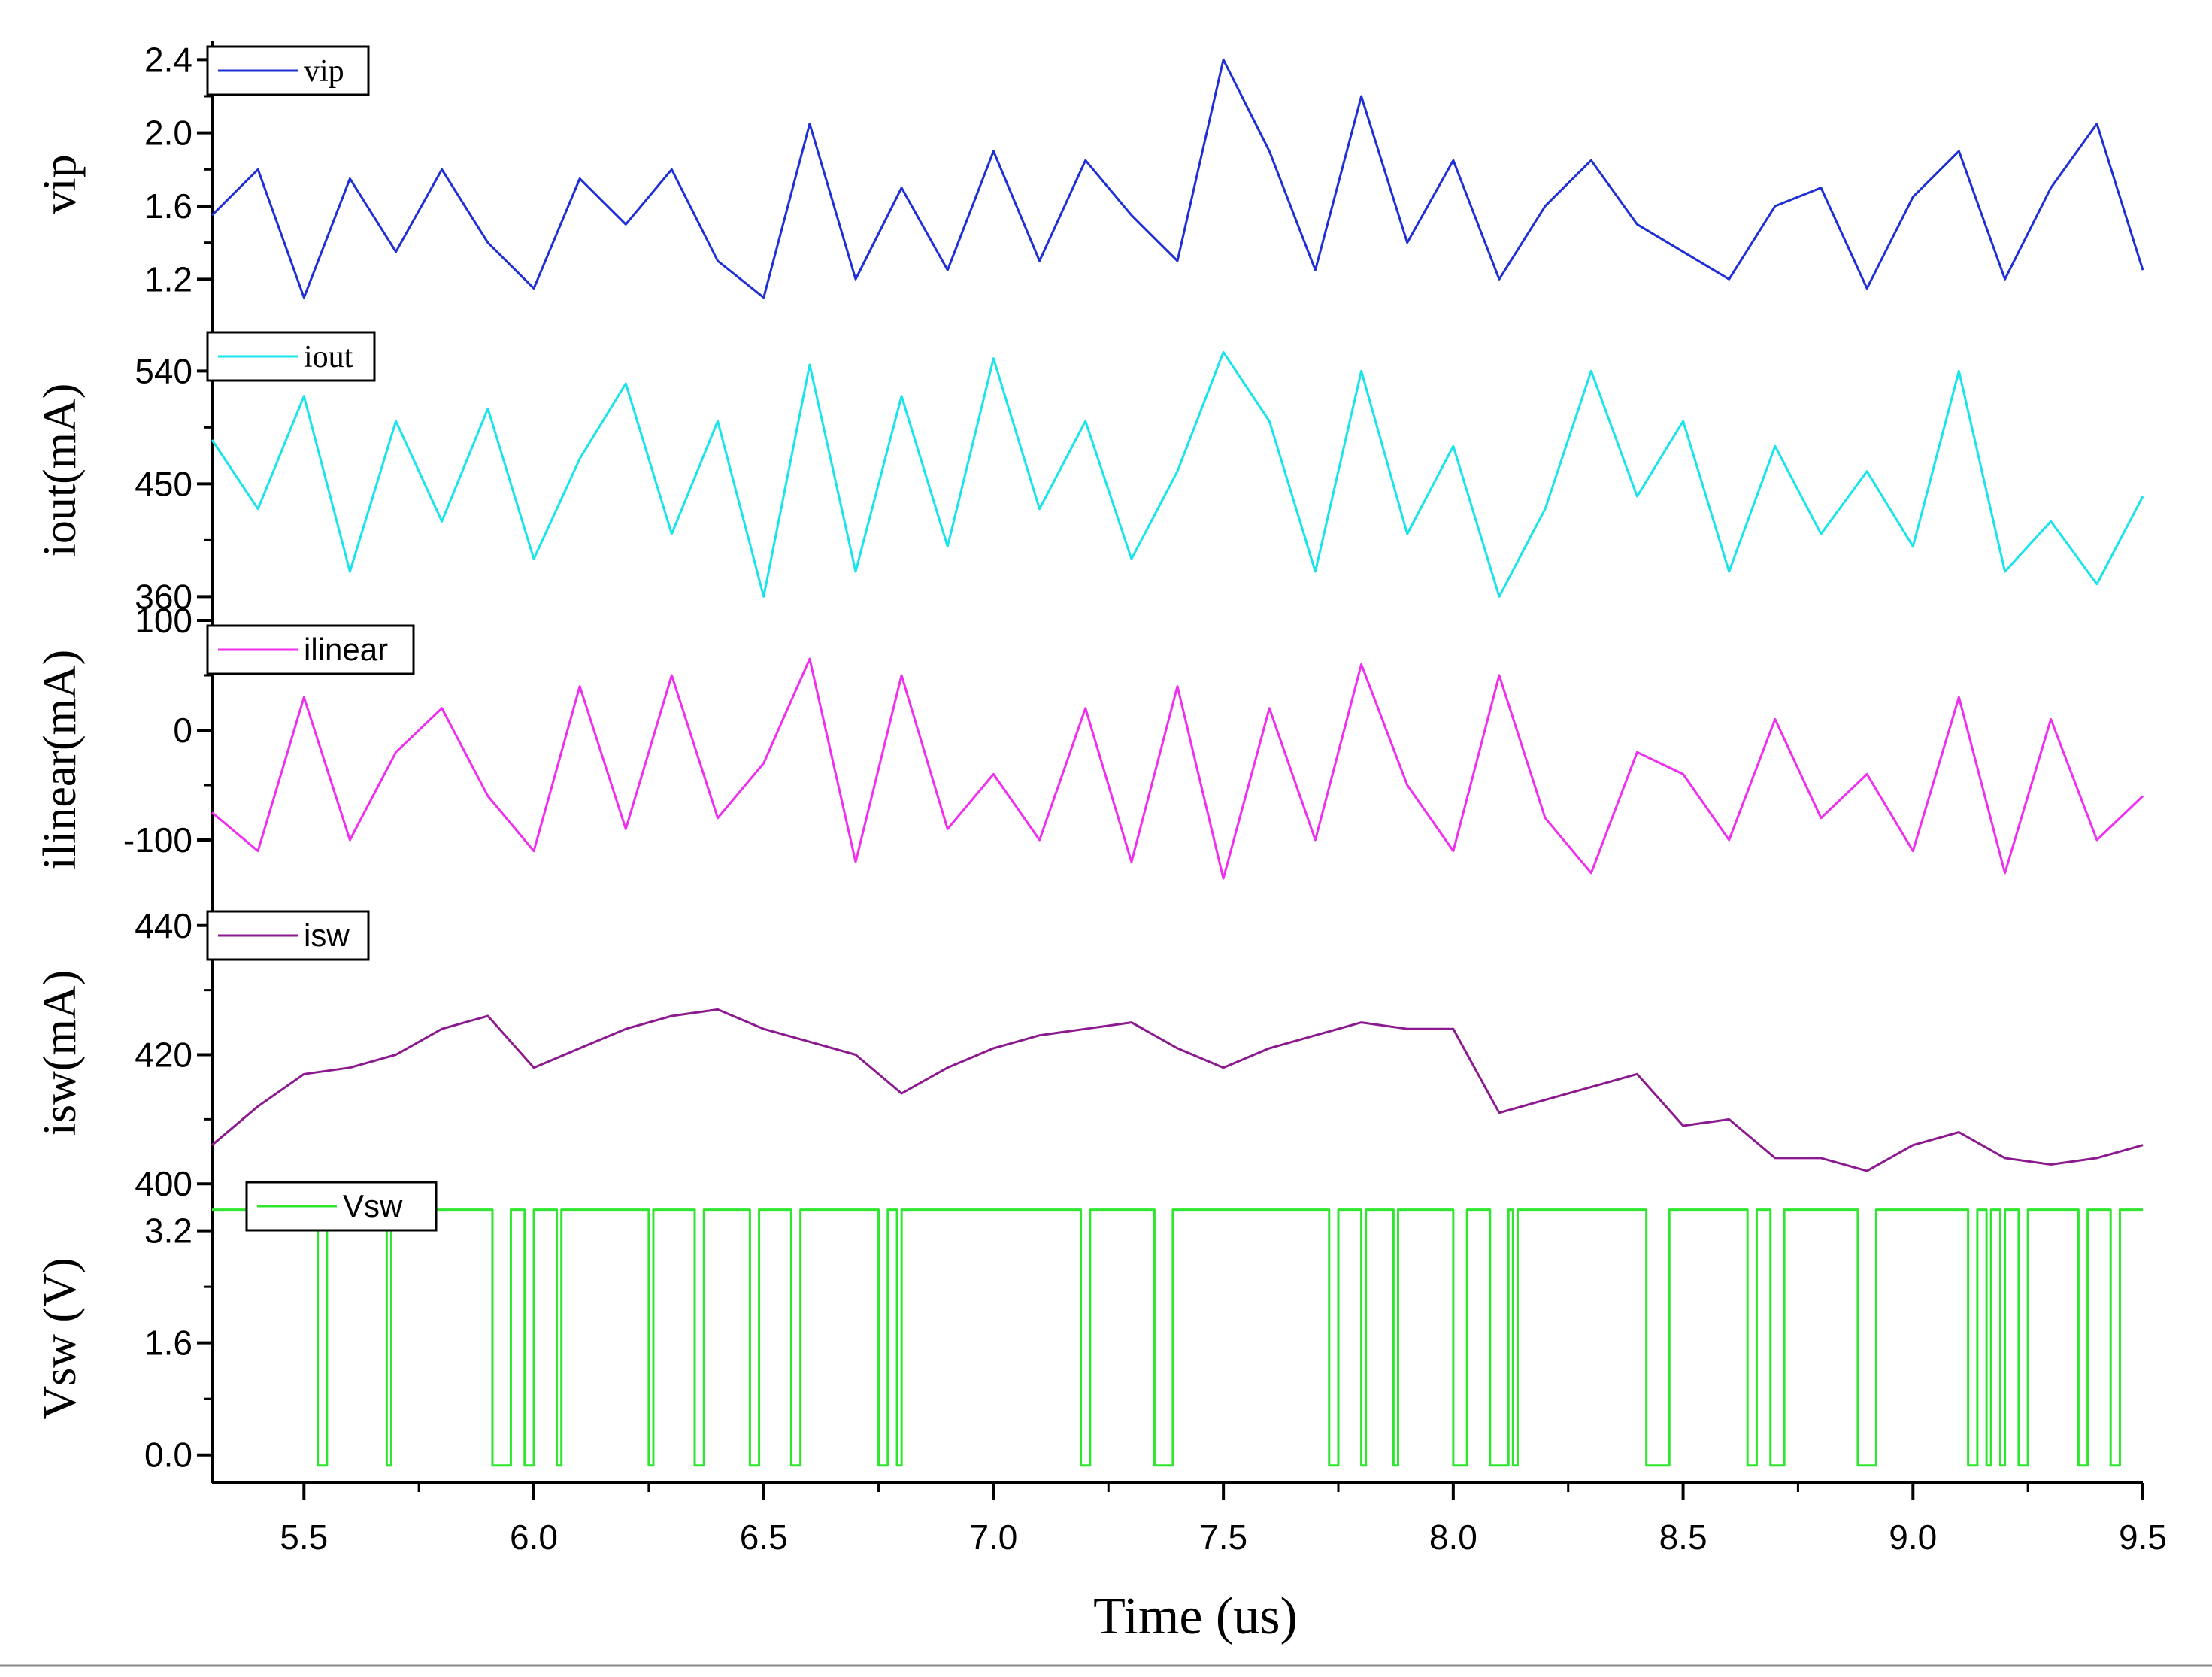  Describe the element at coordinates (168, 1455) in the screenshot. I see `vsw-y-tick-label: 0.0` at that location.